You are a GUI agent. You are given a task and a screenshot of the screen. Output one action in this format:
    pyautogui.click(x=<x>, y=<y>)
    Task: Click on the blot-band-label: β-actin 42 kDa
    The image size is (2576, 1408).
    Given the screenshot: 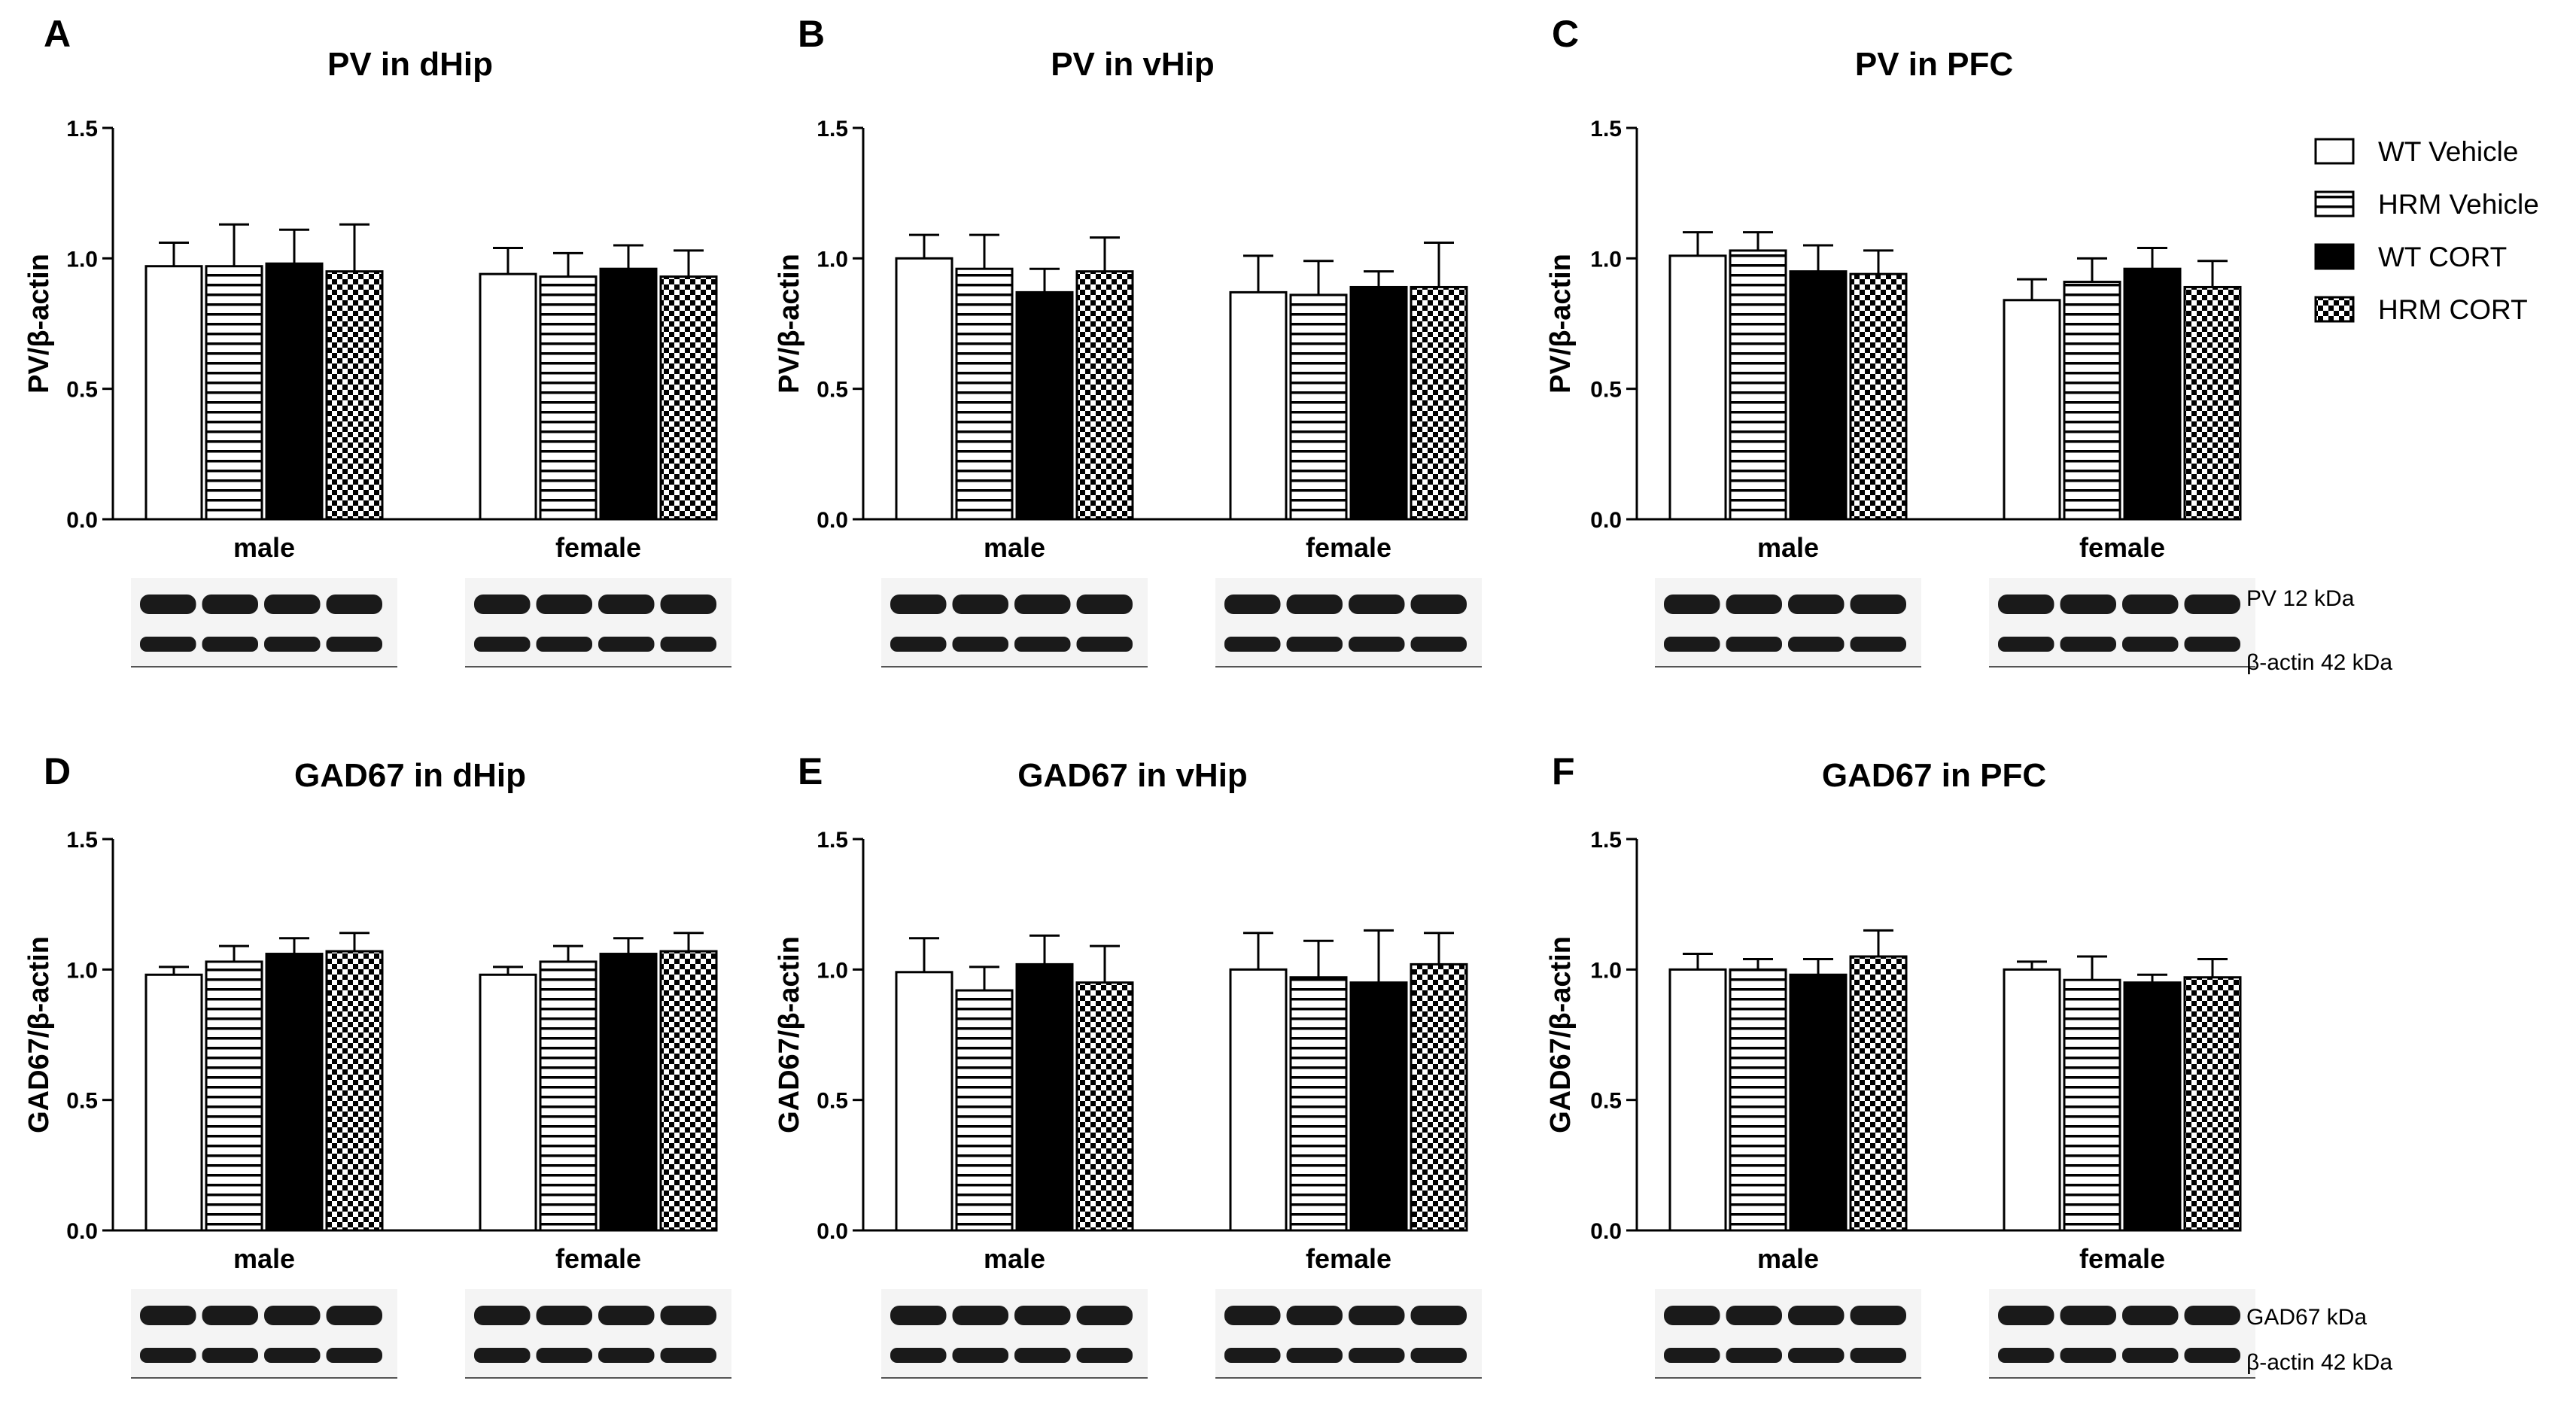 What is the action you would take?
    pyautogui.click(x=2319, y=663)
    